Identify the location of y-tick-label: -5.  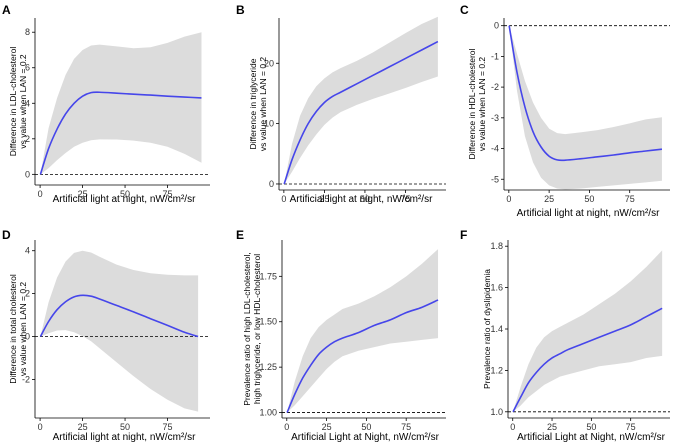
(495, 179).